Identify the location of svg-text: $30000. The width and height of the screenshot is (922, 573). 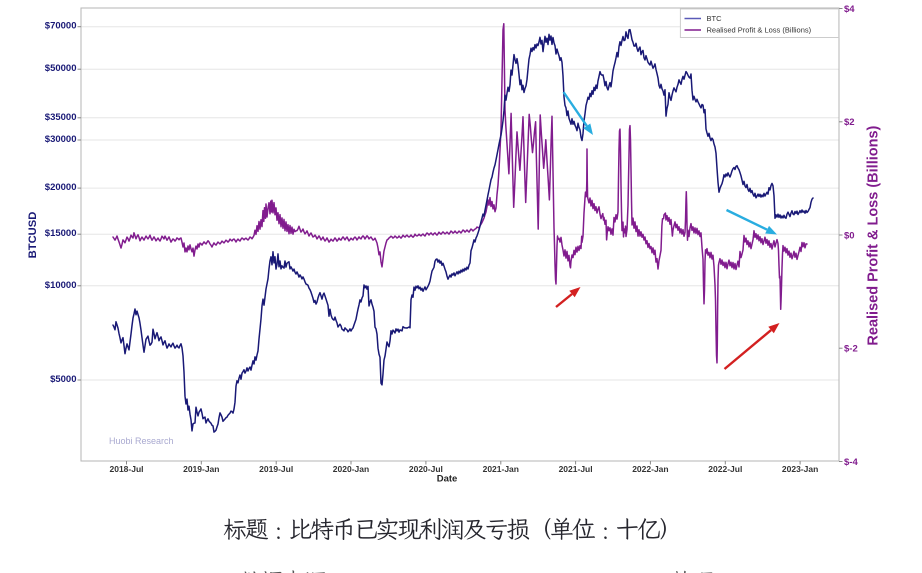
(61, 139).